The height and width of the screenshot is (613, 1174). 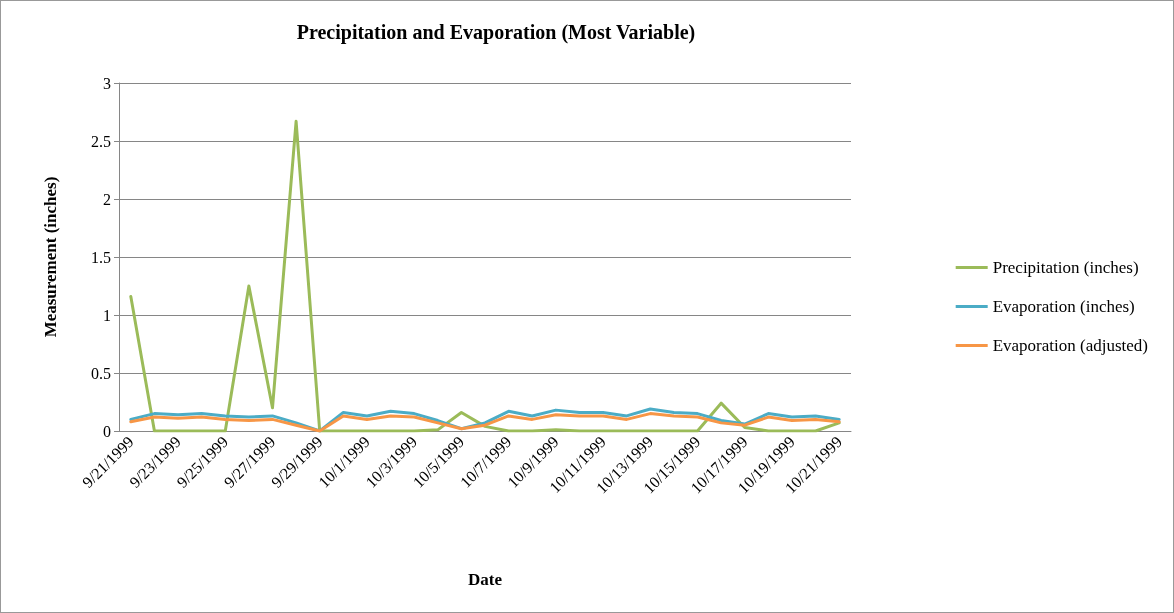 I want to click on y-axis-title: Measurement (inches), so click(x=50, y=257).